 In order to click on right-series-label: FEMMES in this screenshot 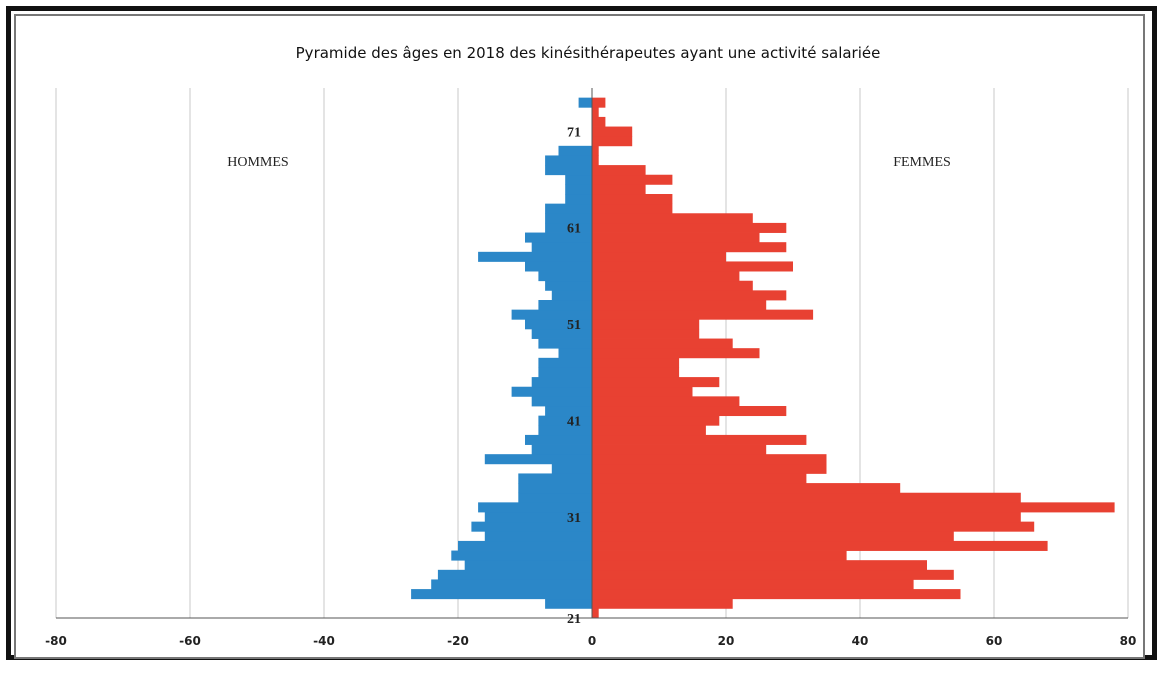, I will do `click(922, 162)`.